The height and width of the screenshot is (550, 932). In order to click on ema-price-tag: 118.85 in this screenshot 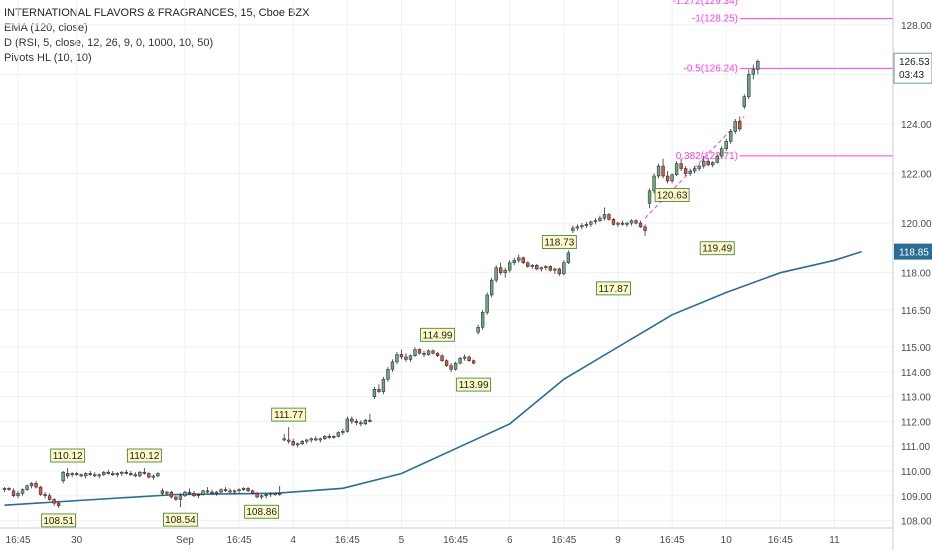, I will do `click(913, 251)`.